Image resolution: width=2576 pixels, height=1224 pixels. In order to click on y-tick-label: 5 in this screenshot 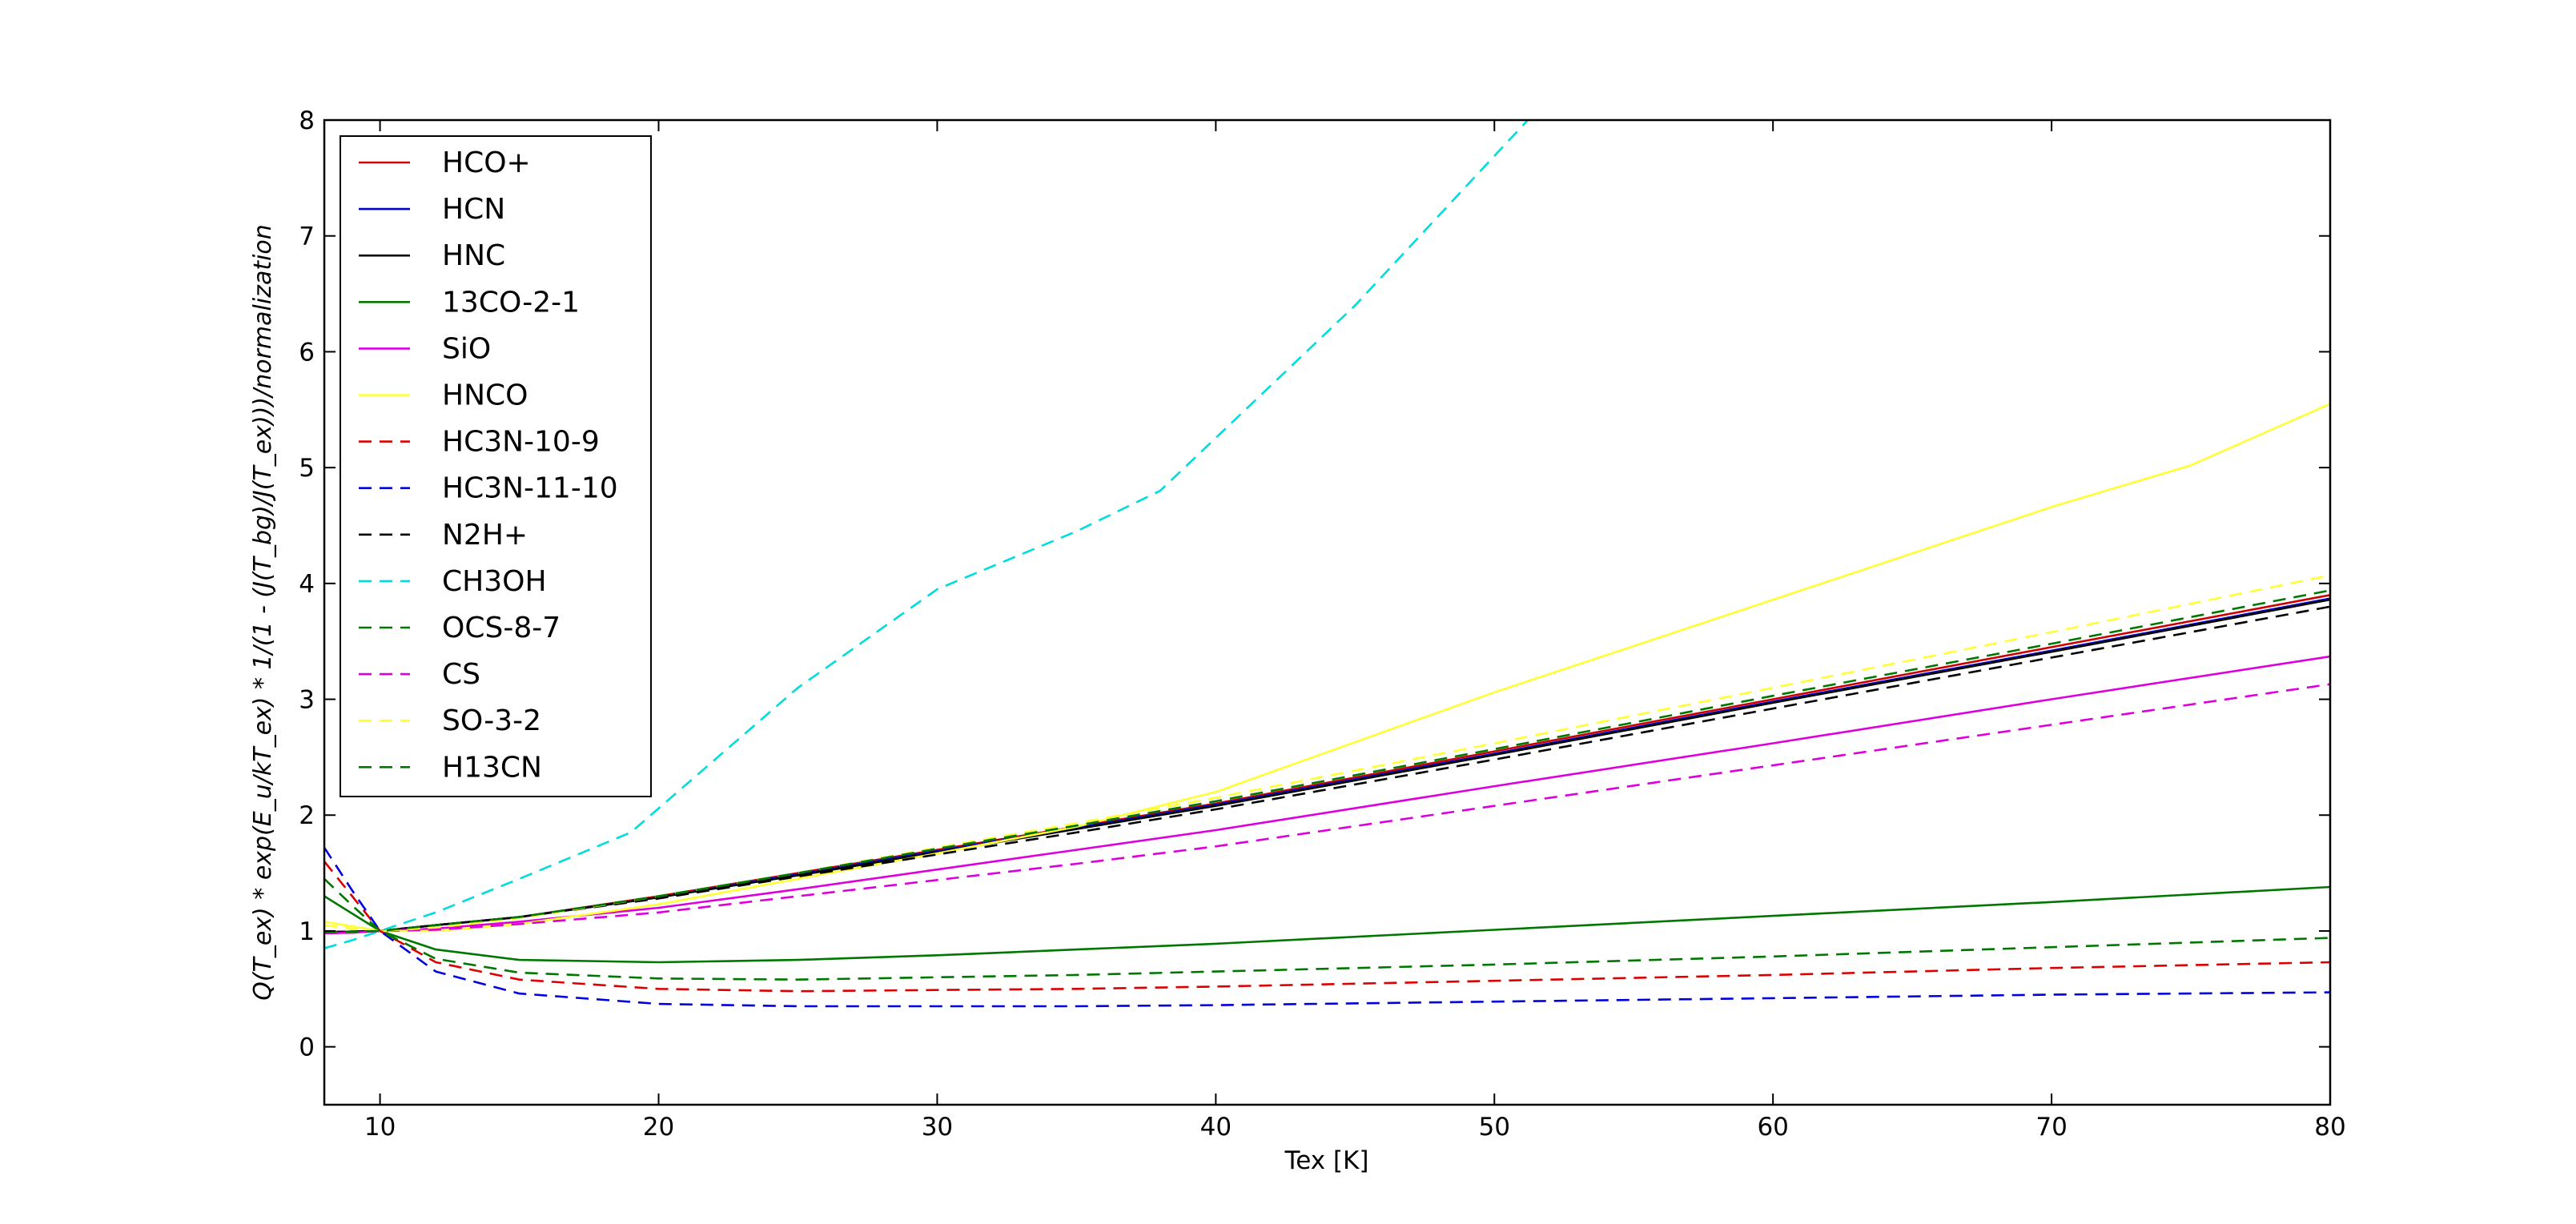, I will do `click(307, 468)`.